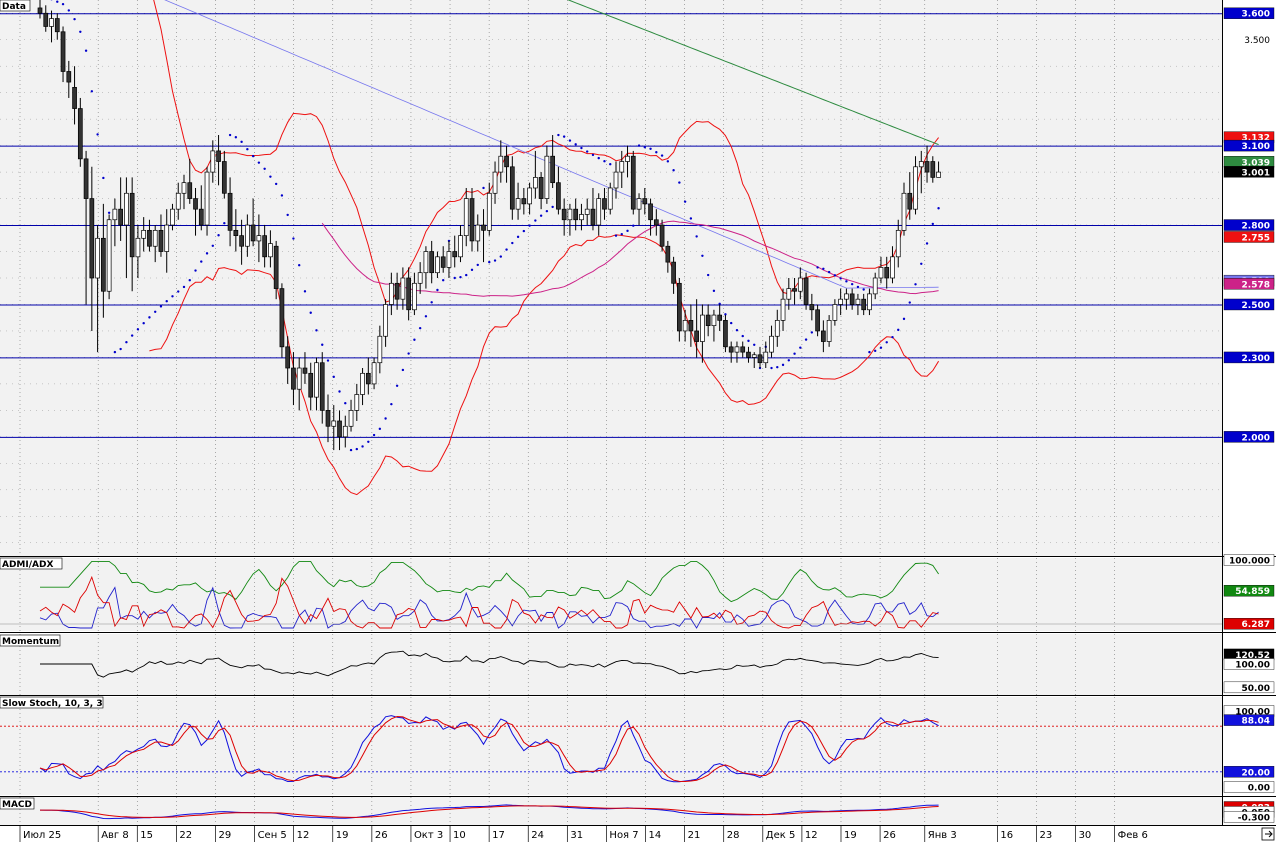 This screenshot has width=1276, height=842. Describe the element at coordinates (1256, 625) in the screenshot. I see `adx-tag: 6.287` at that location.